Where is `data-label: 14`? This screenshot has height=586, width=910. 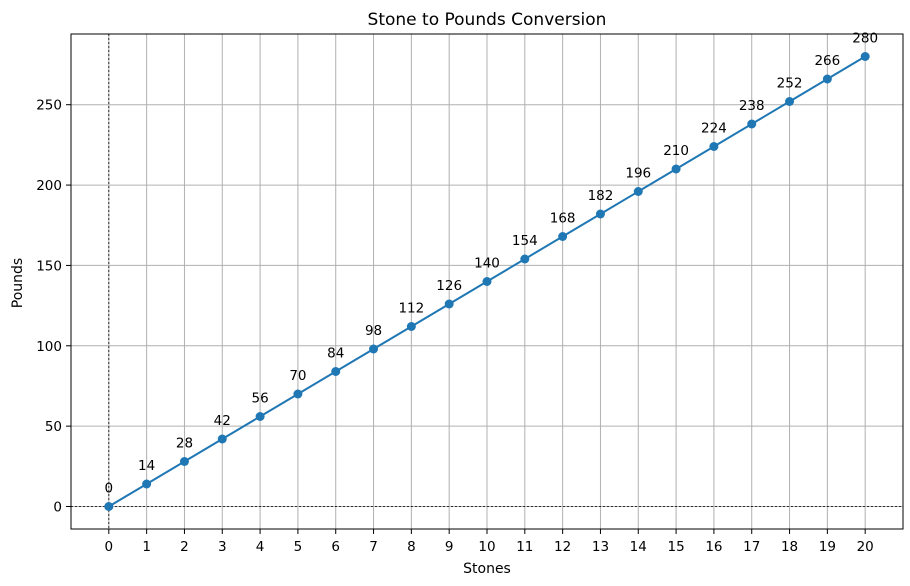
data-label: 14 is located at coordinates (146, 466).